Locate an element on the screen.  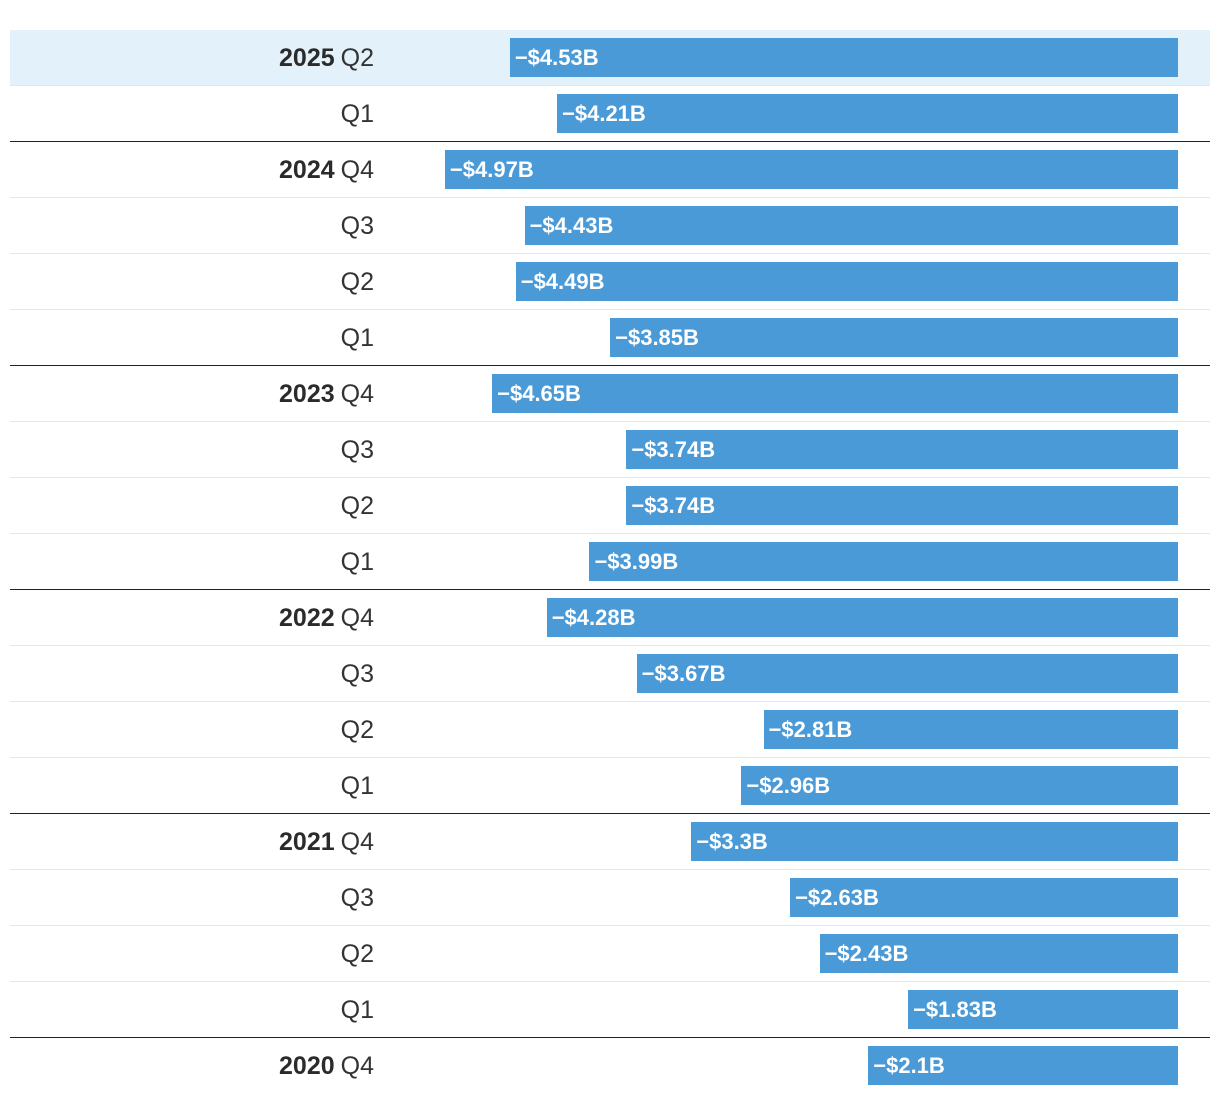
row-label: 2020 Q4 is located at coordinates (326, 1066).